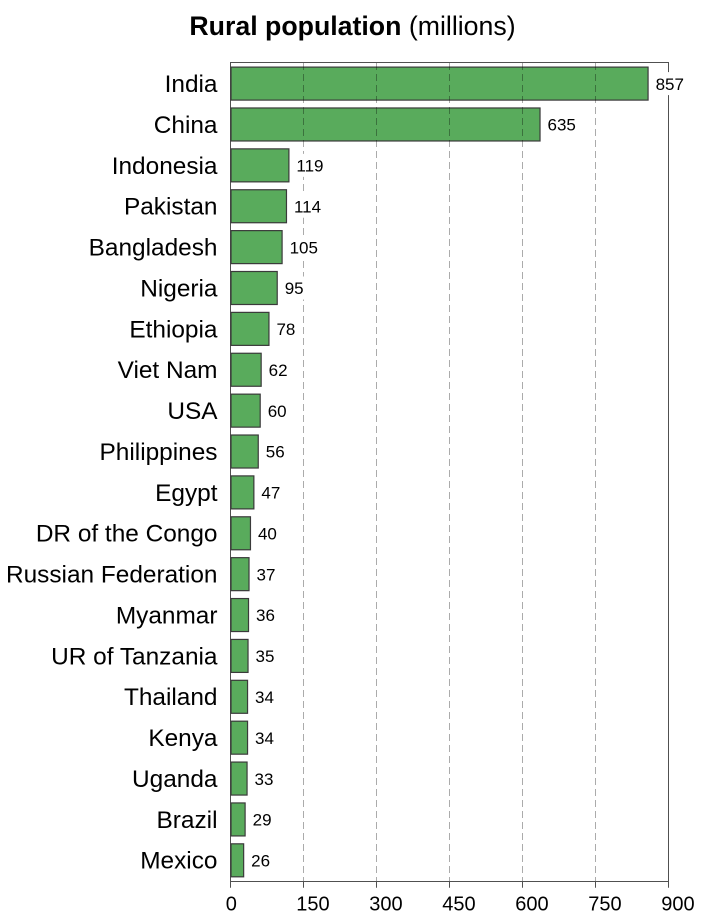 The width and height of the screenshot is (707, 922). What do you see at coordinates (127, 534) in the screenshot?
I see `svg-text: DR of the Congo` at bounding box center [127, 534].